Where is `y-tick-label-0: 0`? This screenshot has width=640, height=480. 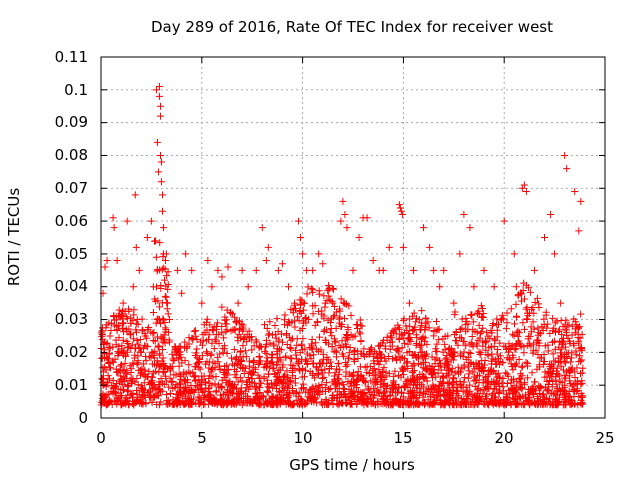
y-tick-label-0: 0 is located at coordinates (83, 418).